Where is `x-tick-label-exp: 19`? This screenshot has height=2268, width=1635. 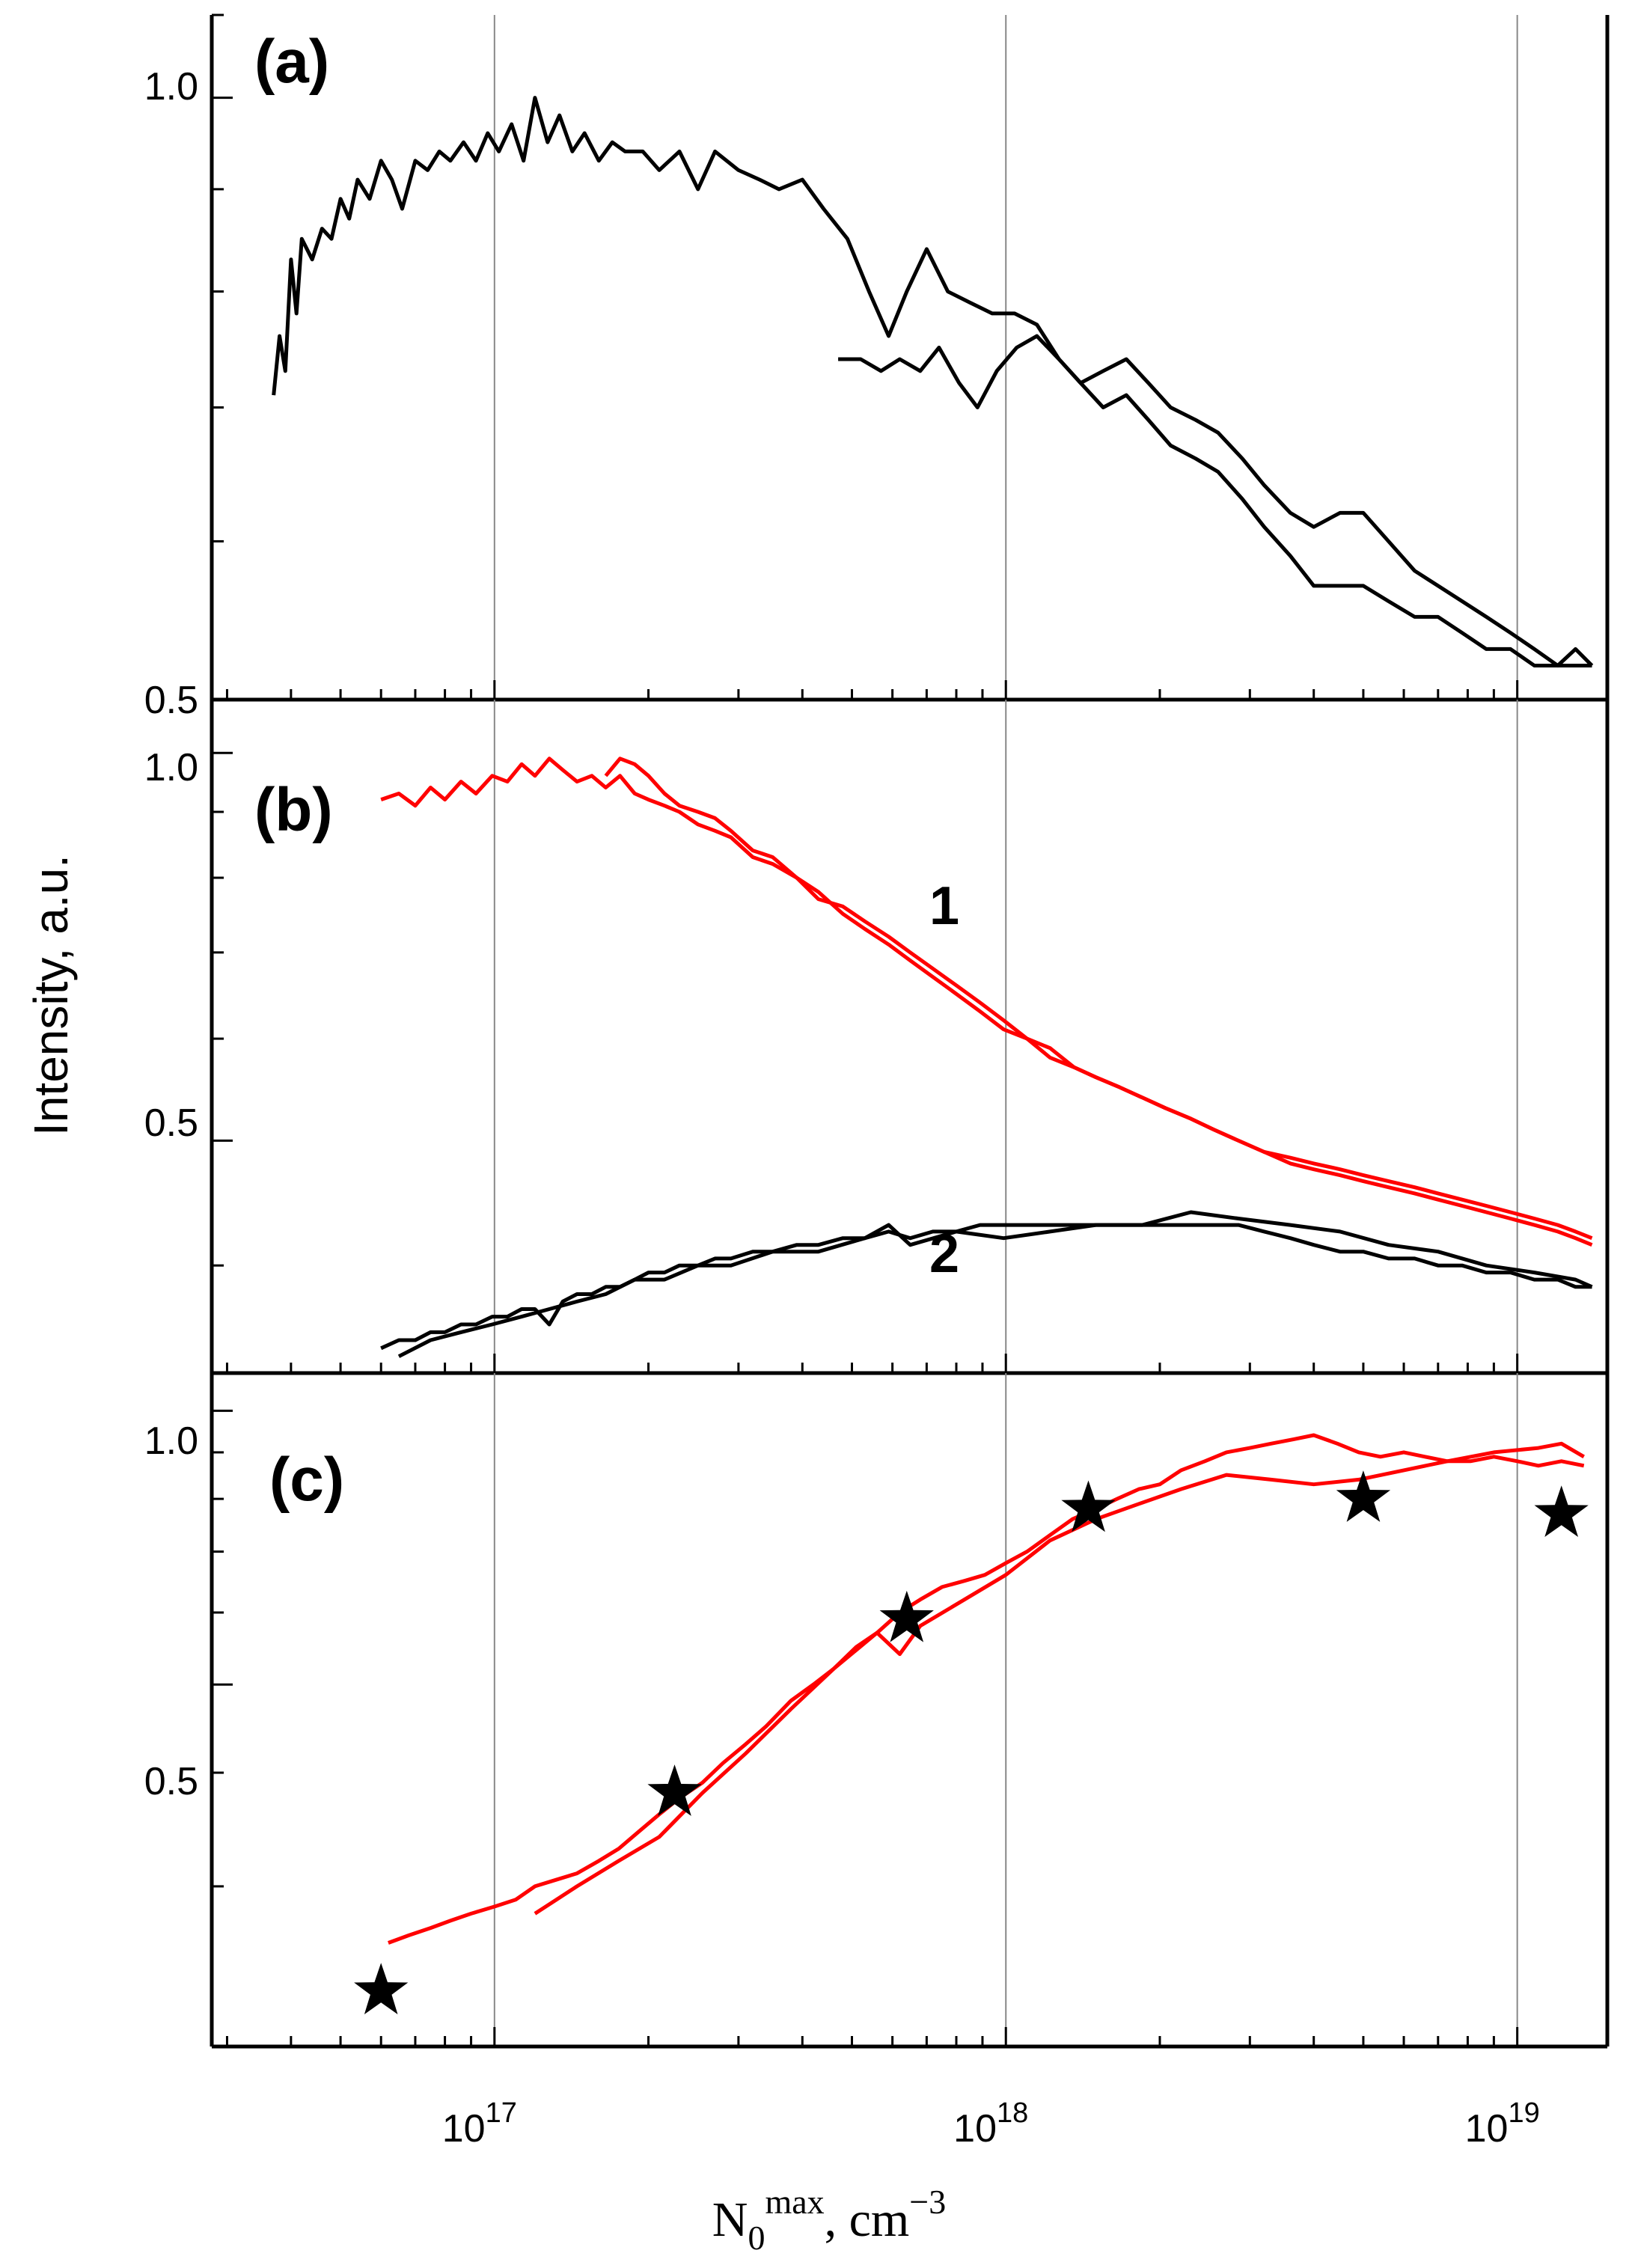
x-tick-label-exp: 19 is located at coordinates (1524, 2113).